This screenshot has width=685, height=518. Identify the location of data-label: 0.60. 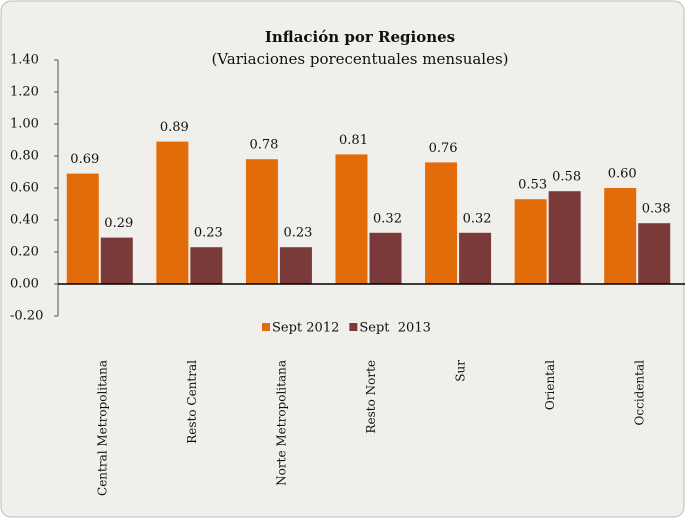
(622, 174).